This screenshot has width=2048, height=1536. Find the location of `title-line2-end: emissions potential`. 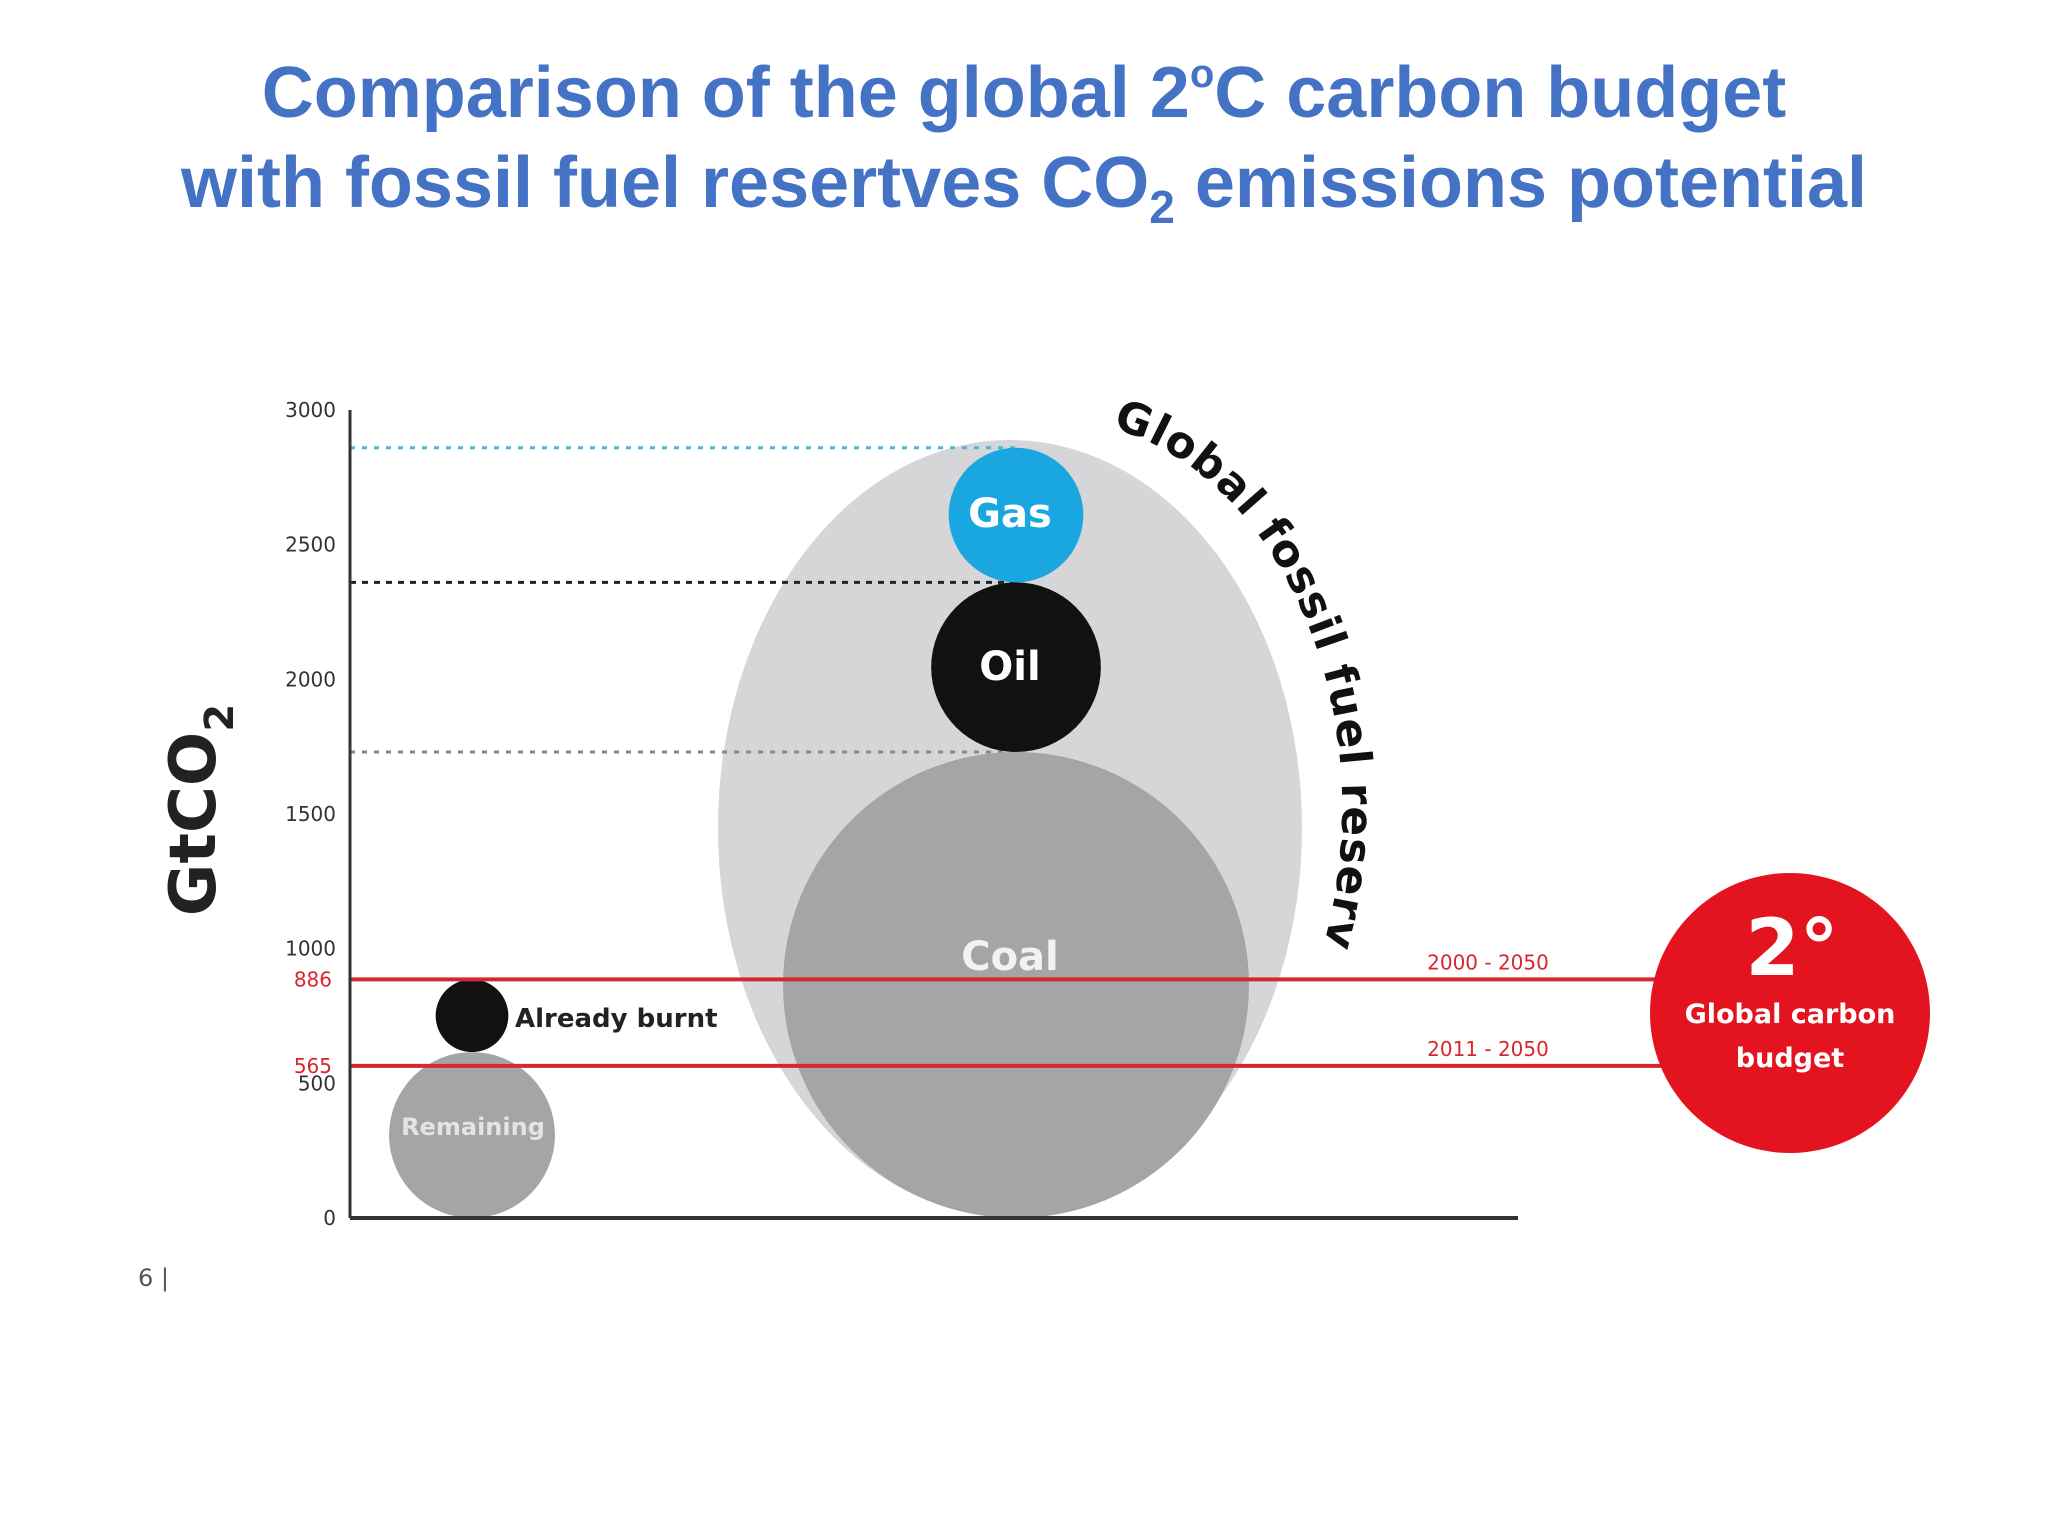

title-line2-end: emissions potential is located at coordinates (1521, 183).